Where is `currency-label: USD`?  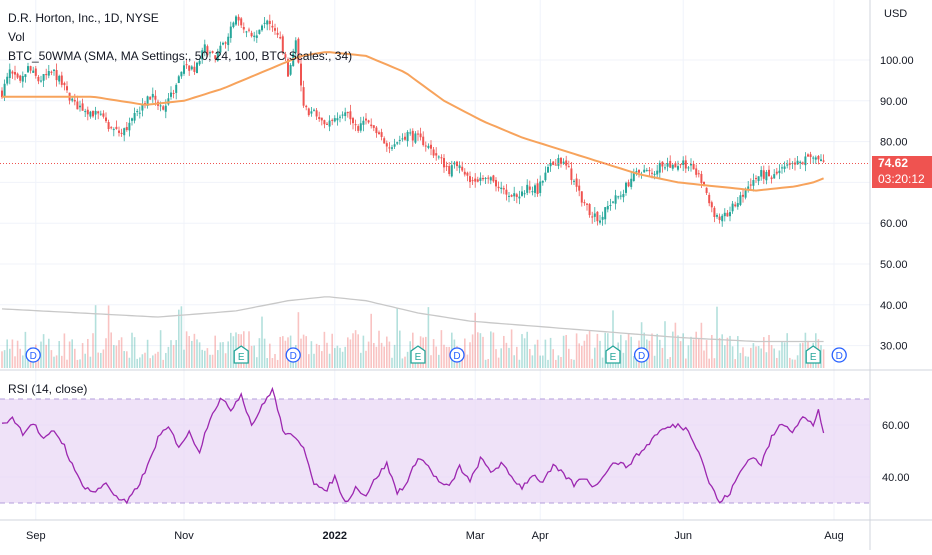
currency-label: USD is located at coordinates (896, 14).